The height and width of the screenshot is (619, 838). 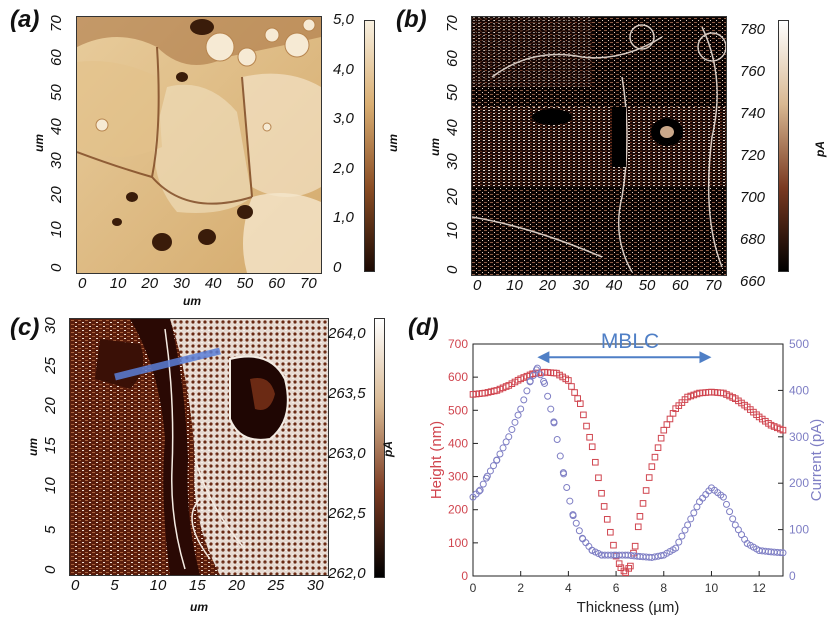 What do you see at coordinates (75, 585) in the screenshot?
I see `panel-c-x-tick: 0` at bounding box center [75, 585].